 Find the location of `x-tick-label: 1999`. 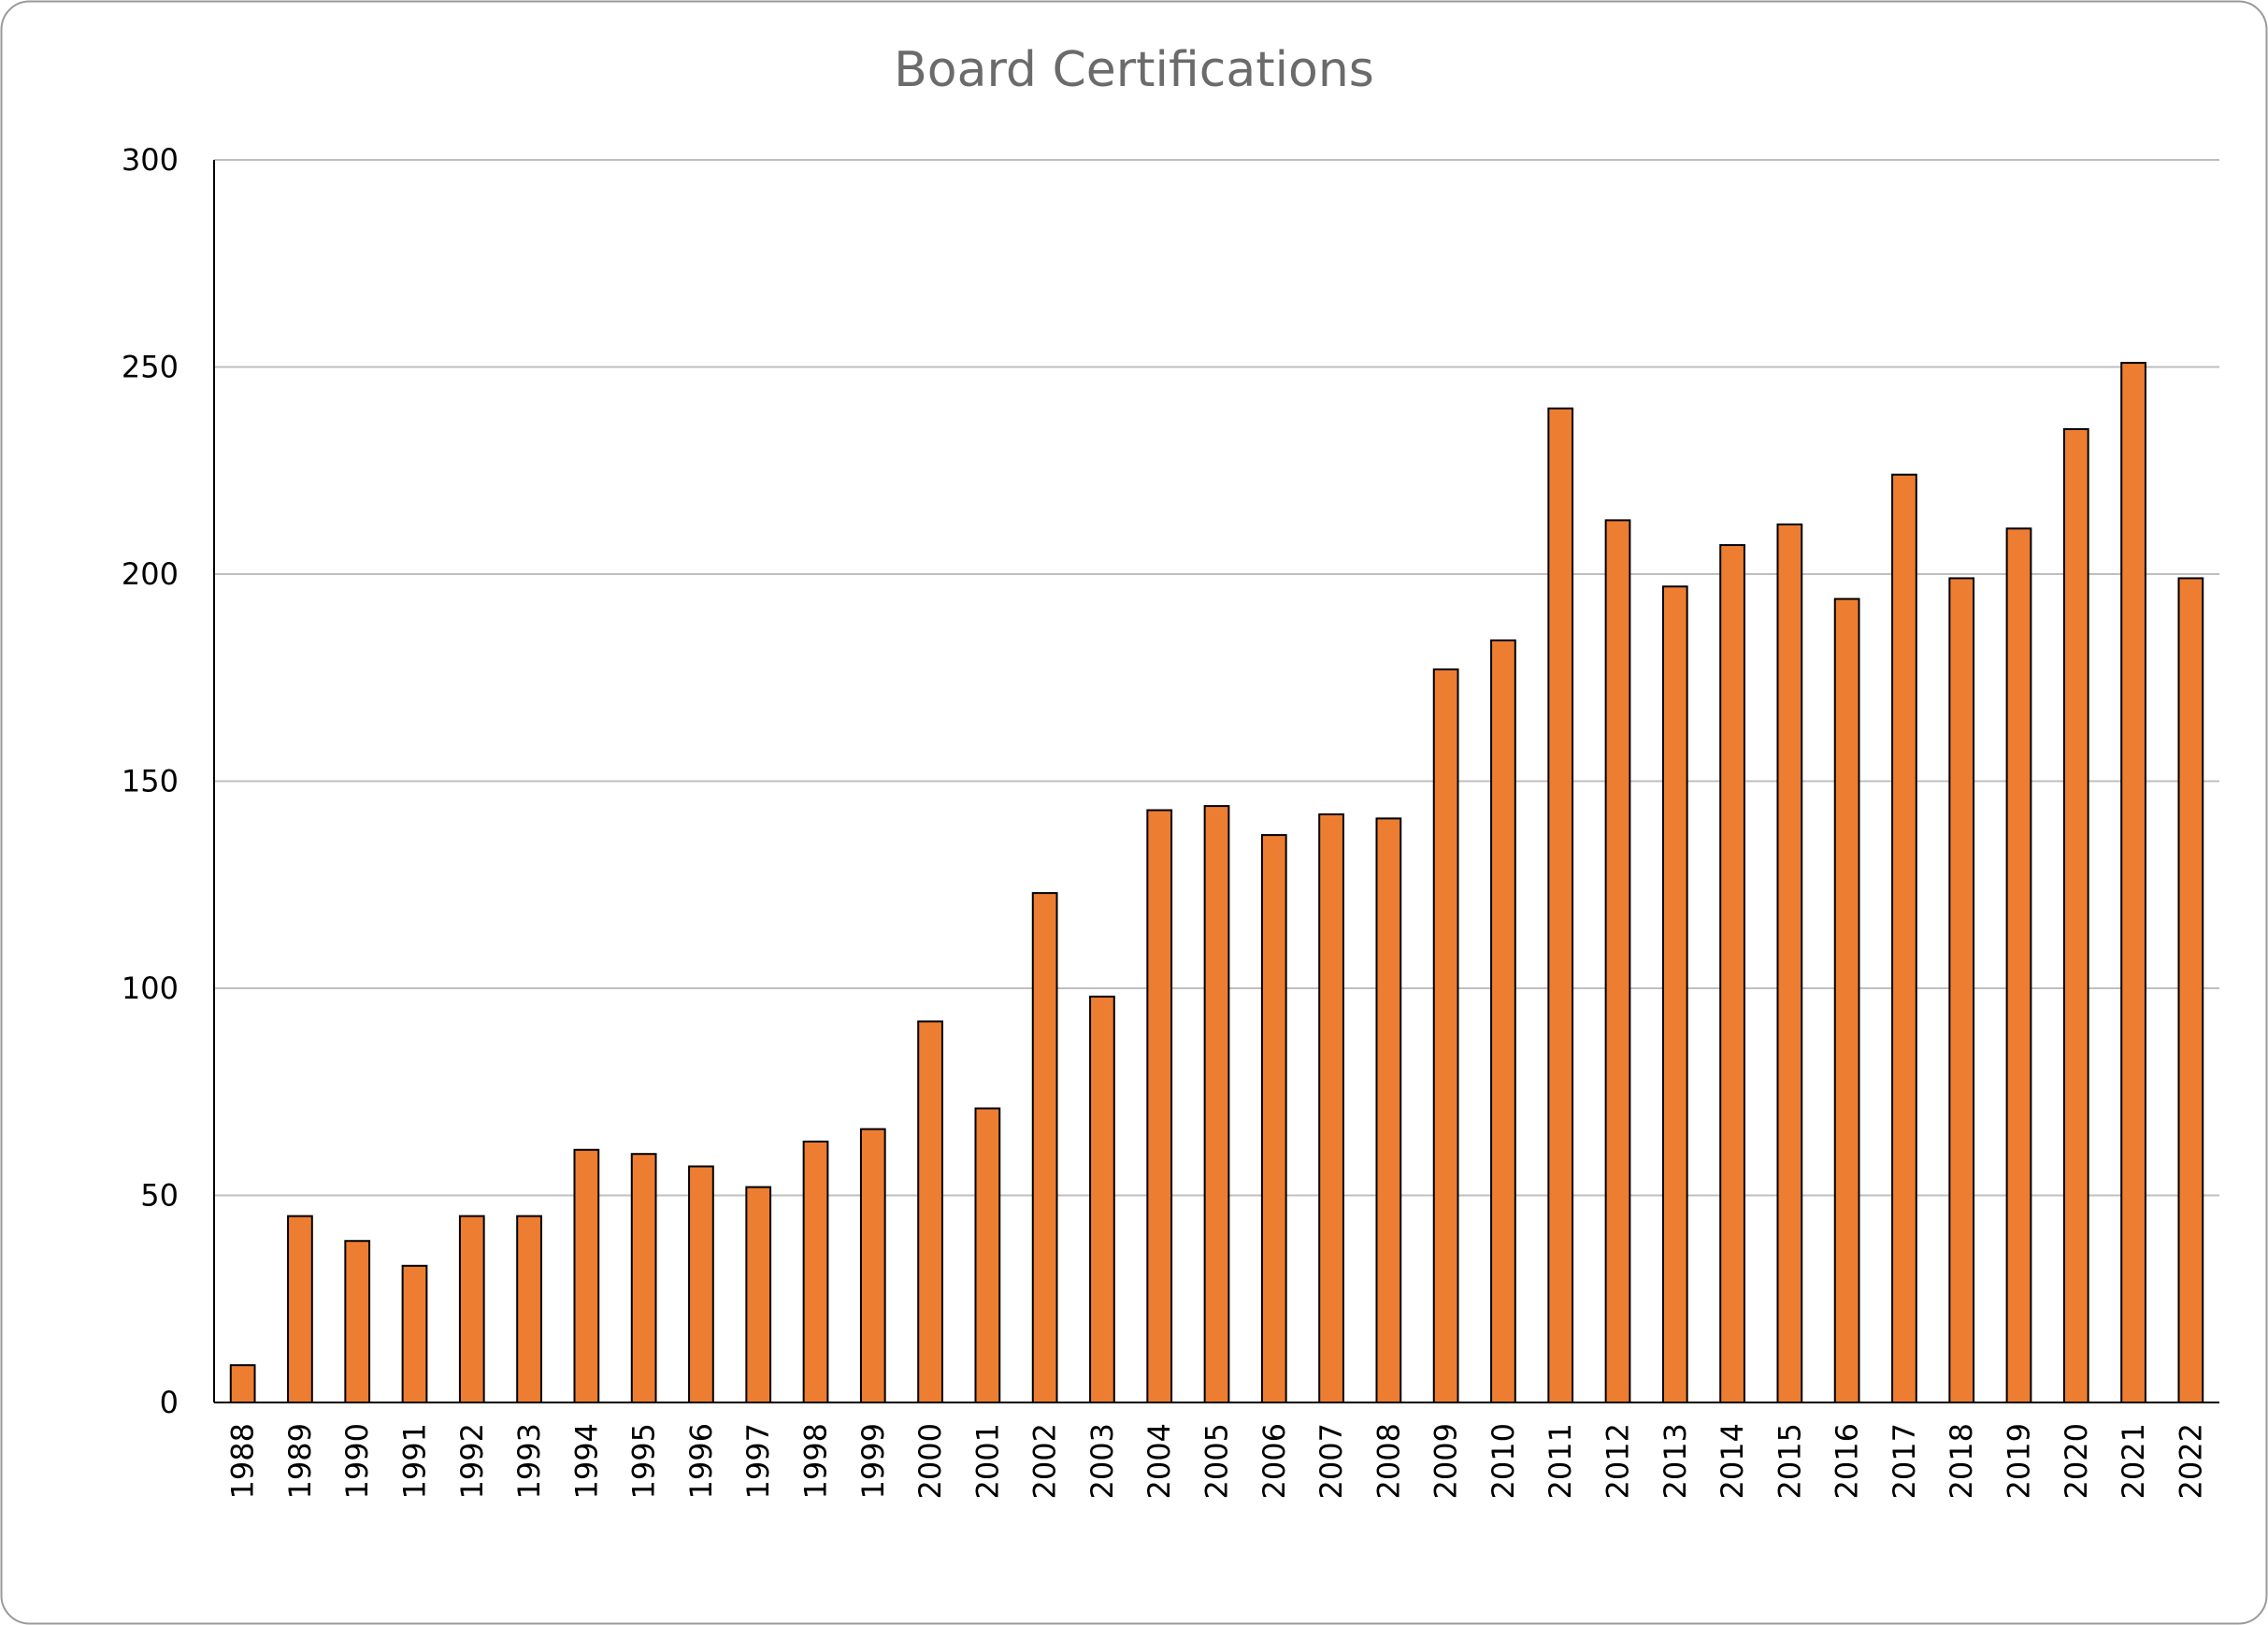

x-tick-label: 1999 is located at coordinates (873, 1461).